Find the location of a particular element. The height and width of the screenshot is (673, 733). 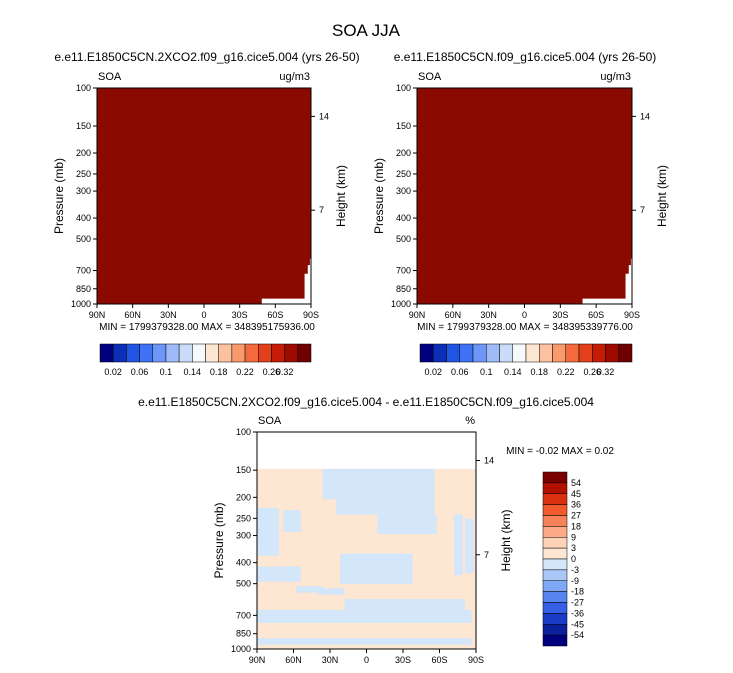

colorbar-label: 0.26 is located at coordinates (272, 372).